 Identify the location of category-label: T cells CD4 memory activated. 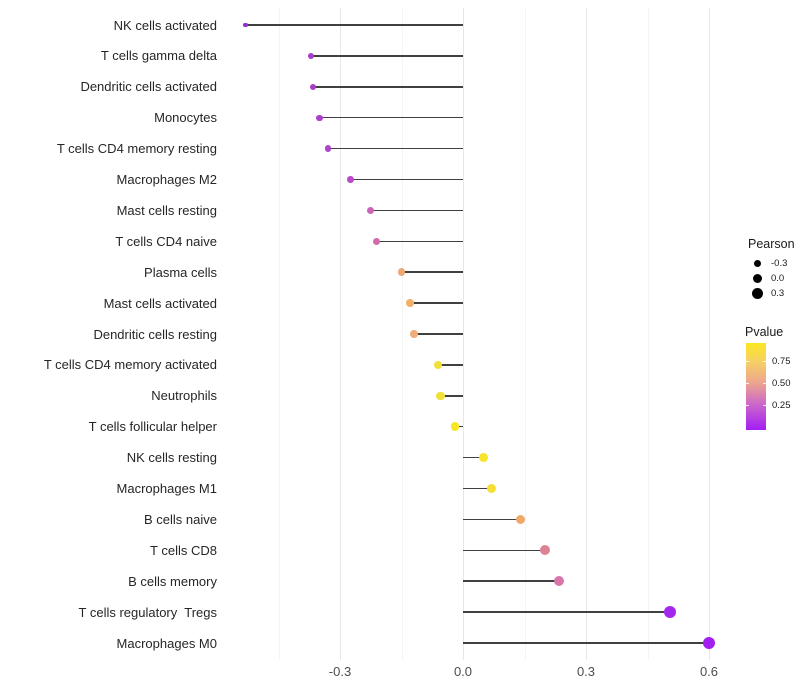
(130, 365).